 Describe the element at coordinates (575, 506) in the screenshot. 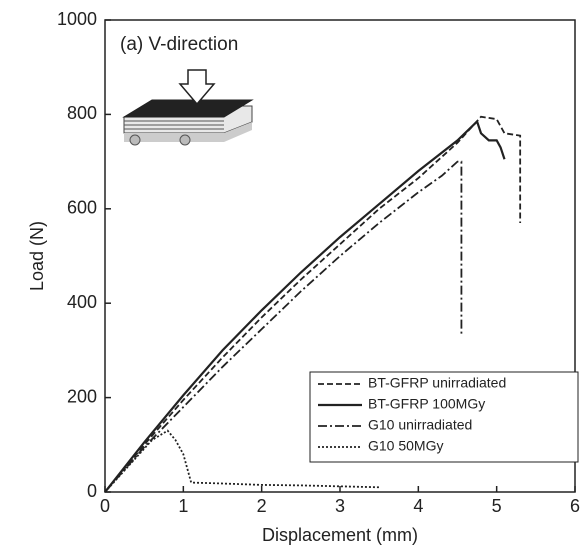

I see `x-tick-label: 6` at that location.